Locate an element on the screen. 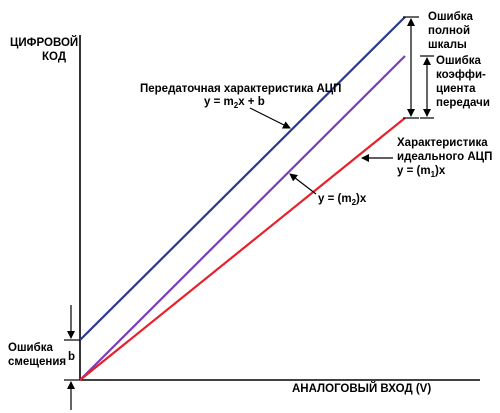  gain-error-line4: передачи is located at coordinates (463, 103).